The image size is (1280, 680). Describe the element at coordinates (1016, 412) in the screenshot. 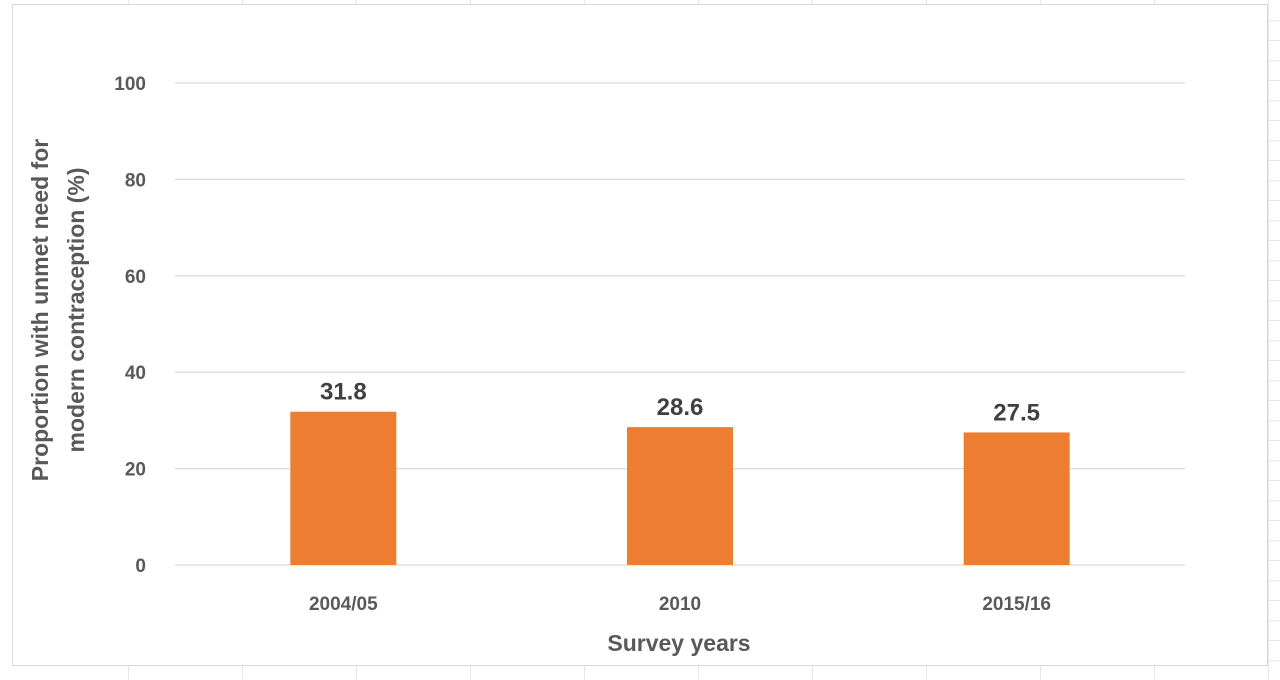

I see `data-label: 27.5` at that location.